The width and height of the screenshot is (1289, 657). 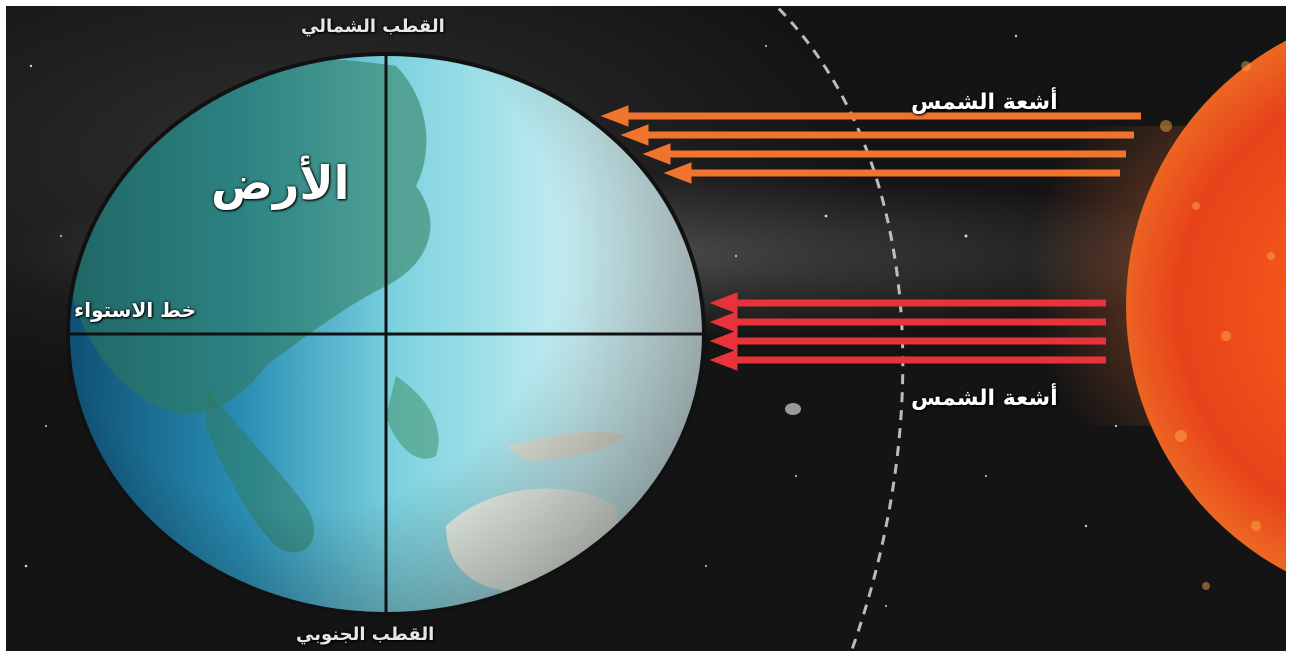 I want to click on sun-rays-bottom, so click(x=907, y=331).